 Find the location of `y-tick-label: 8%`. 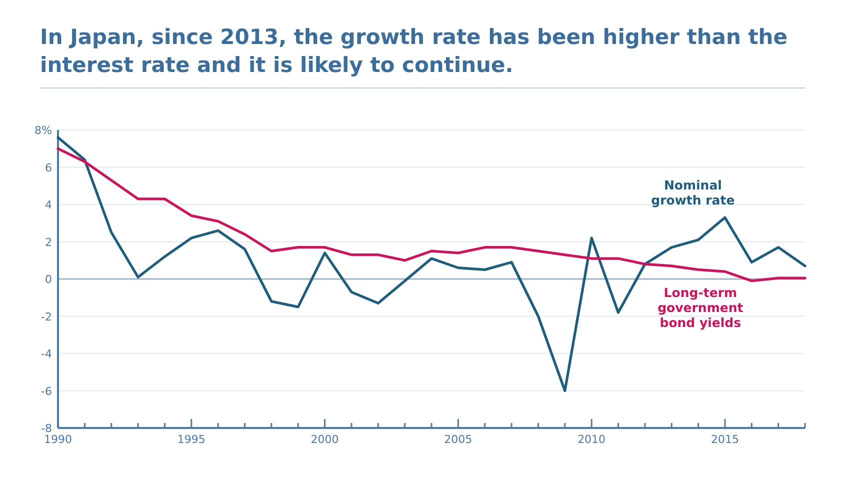

y-tick-label: 8% is located at coordinates (43, 130).